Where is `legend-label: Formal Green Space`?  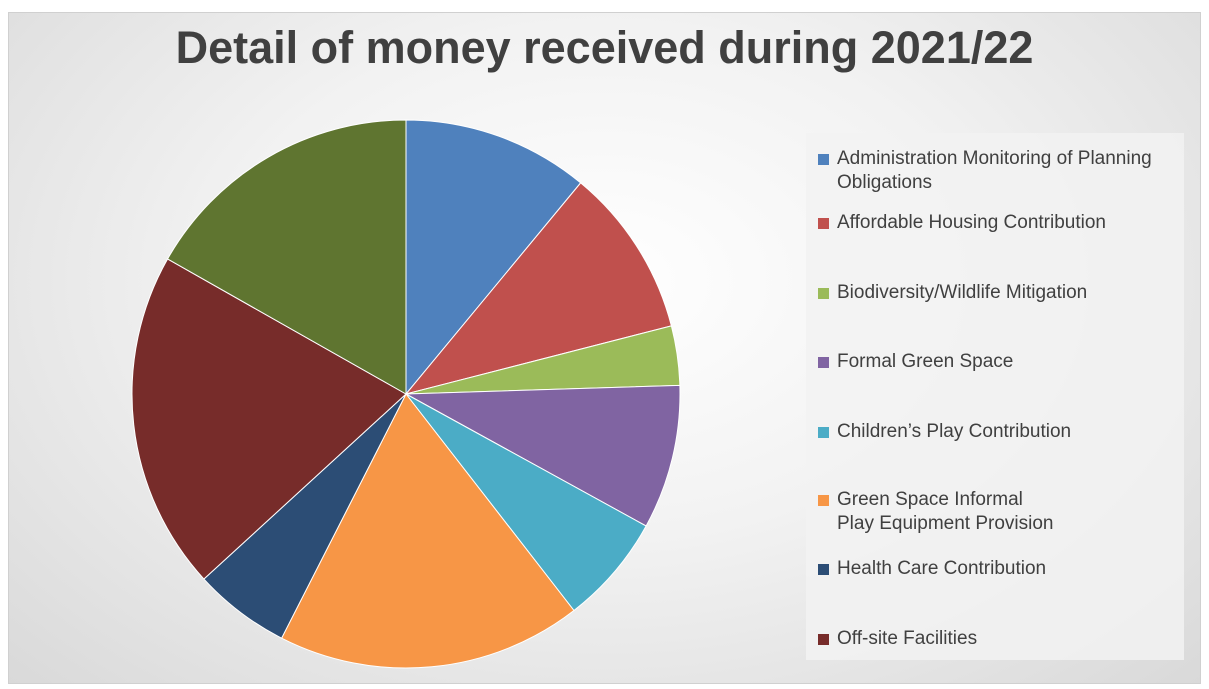
legend-label: Formal Green Space is located at coordinates (925, 361).